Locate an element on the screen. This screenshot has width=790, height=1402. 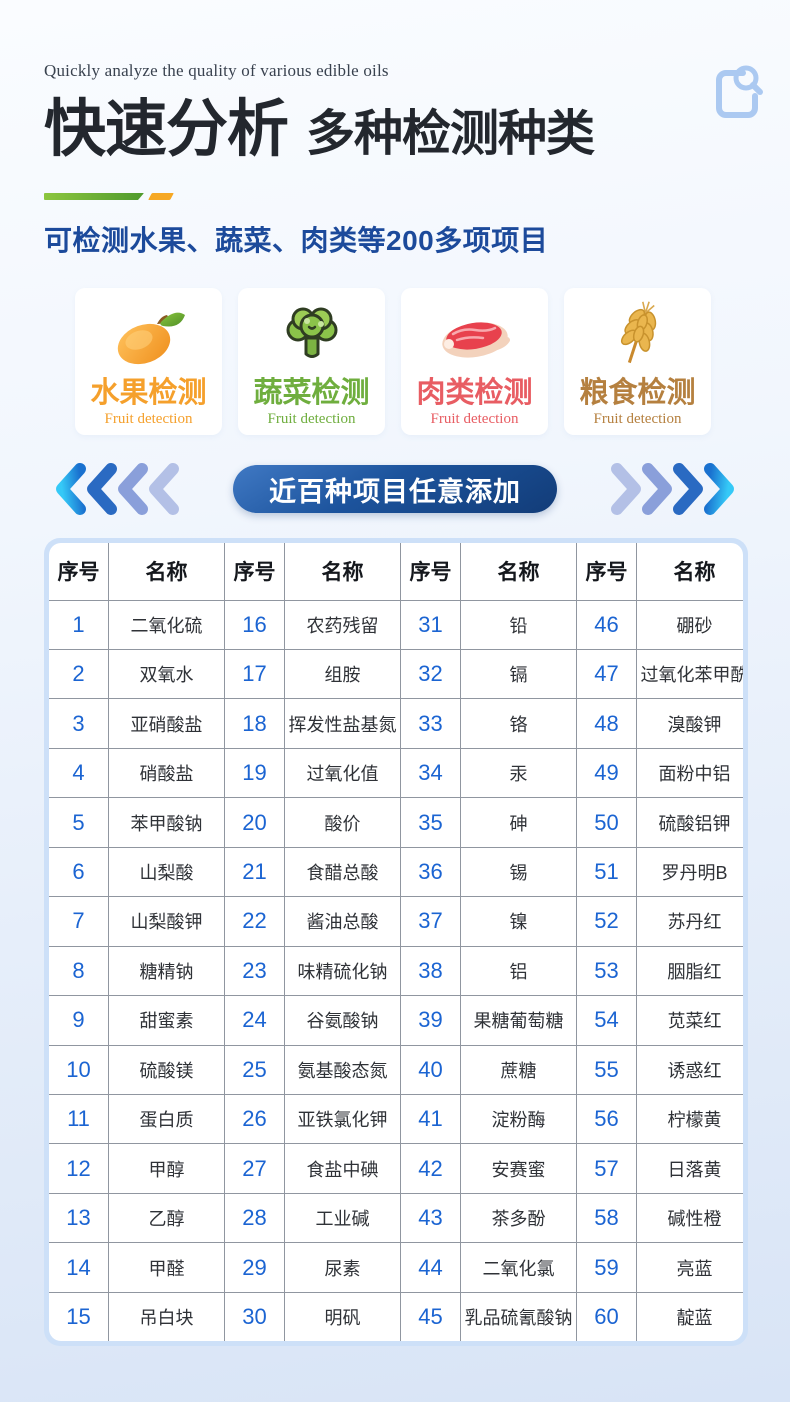
item-name-cell: 淀粉酶 is located at coordinates (518, 1119).